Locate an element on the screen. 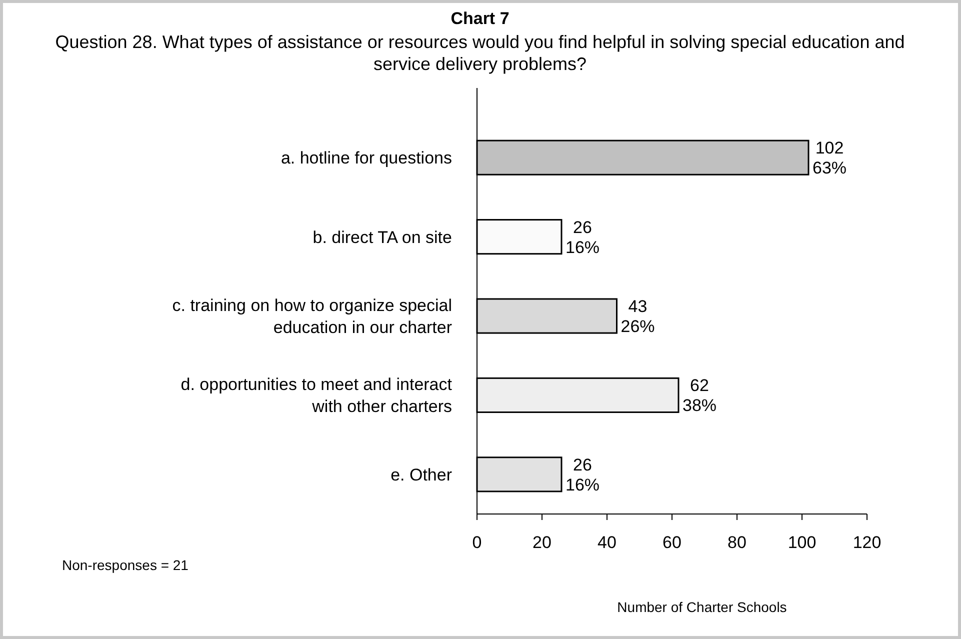 The width and height of the screenshot is (961, 639). x-tick-label: 120 is located at coordinates (867, 542).